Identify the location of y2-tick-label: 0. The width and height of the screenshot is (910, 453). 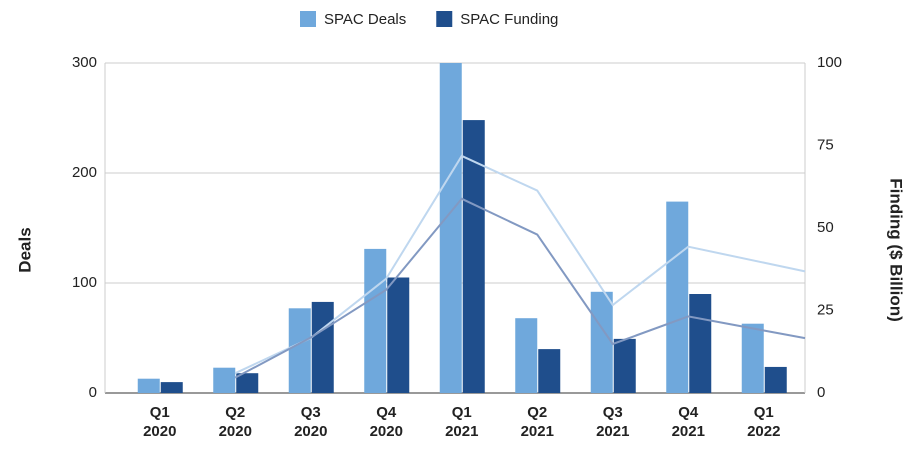
(821, 392).